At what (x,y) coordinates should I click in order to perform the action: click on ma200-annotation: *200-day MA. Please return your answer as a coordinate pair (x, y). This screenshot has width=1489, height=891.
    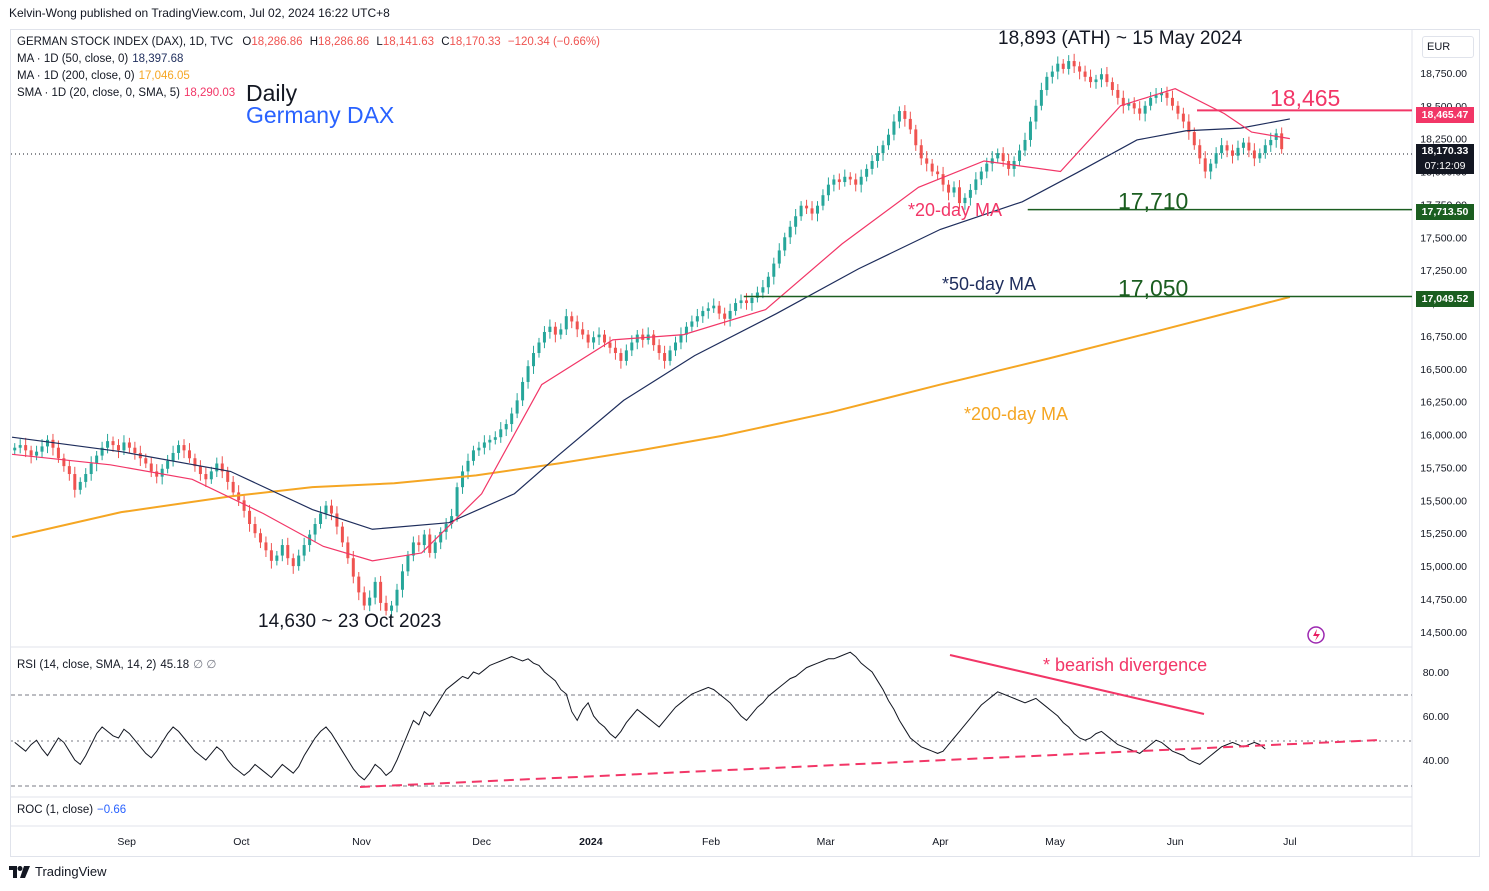
    Looking at the image, I should click on (1016, 414).